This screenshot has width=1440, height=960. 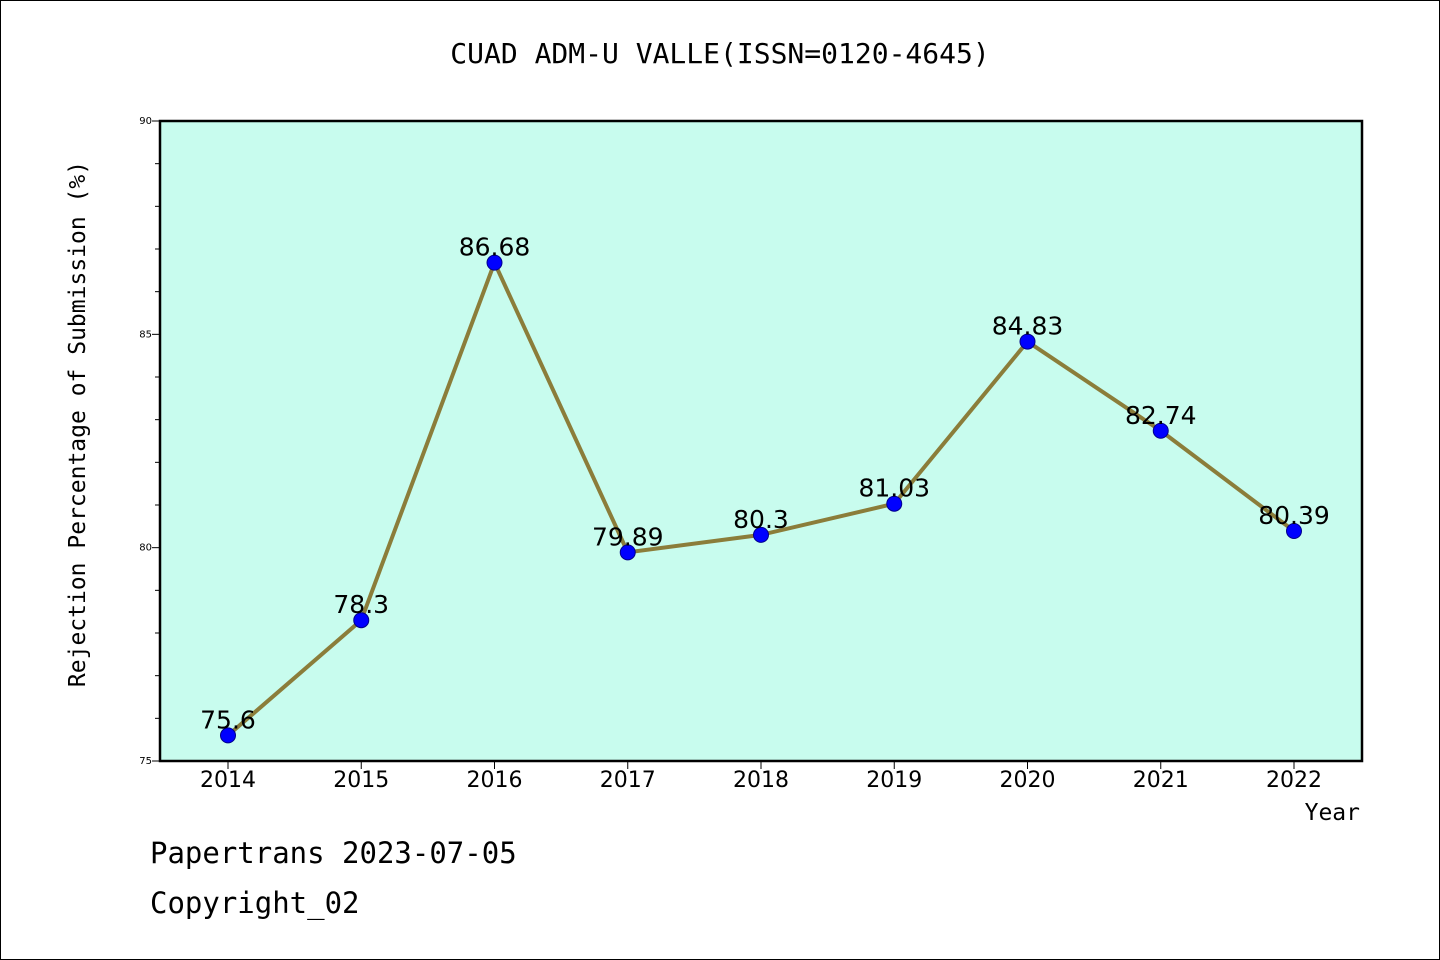 What do you see at coordinates (495, 247) in the screenshot?
I see `data-label: 86.68` at bounding box center [495, 247].